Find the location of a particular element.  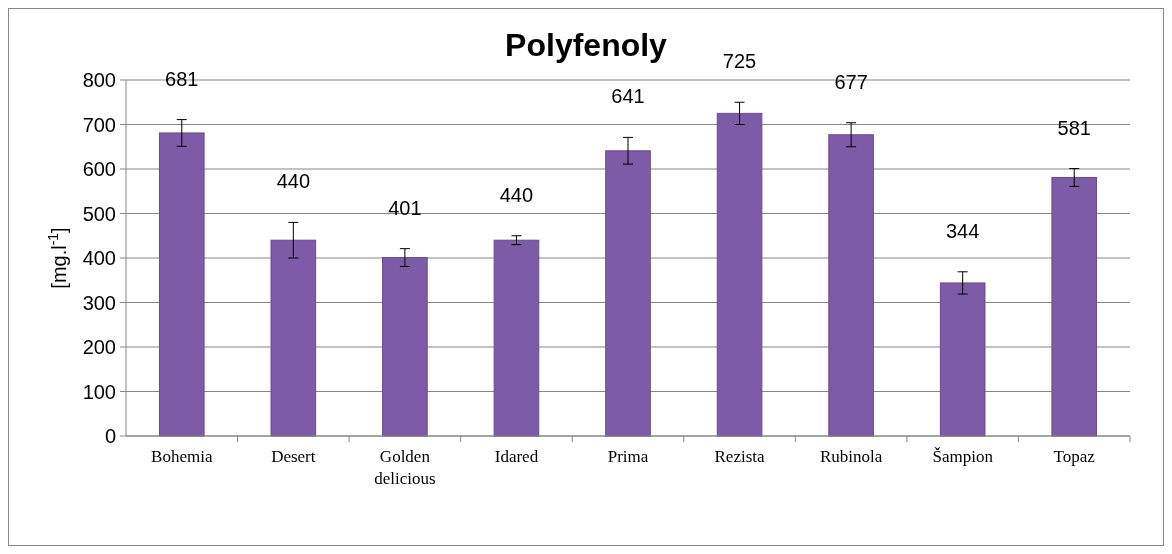

x-tick-label: Bohemia is located at coordinates (182, 456).